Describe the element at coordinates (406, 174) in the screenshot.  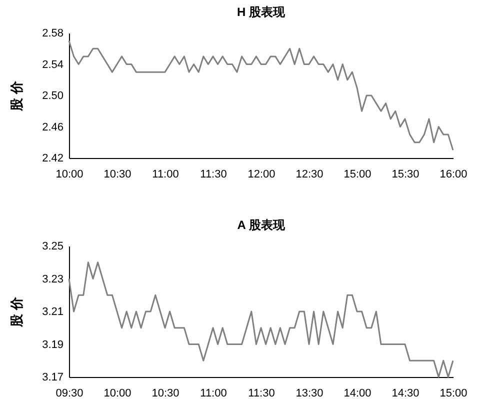
I see `x-tick-label: 15:30` at that location.